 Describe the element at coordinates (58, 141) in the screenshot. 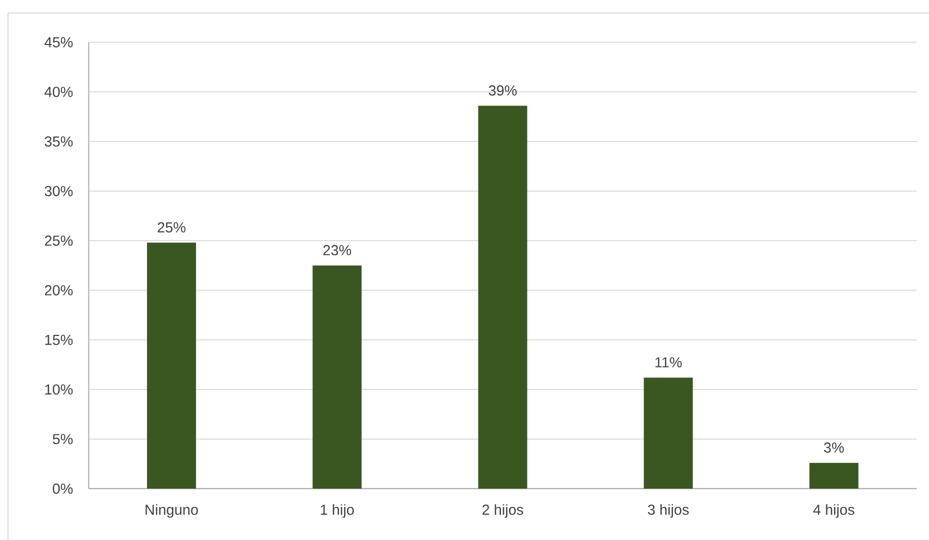

I see `y-tick-label: 35%` at that location.